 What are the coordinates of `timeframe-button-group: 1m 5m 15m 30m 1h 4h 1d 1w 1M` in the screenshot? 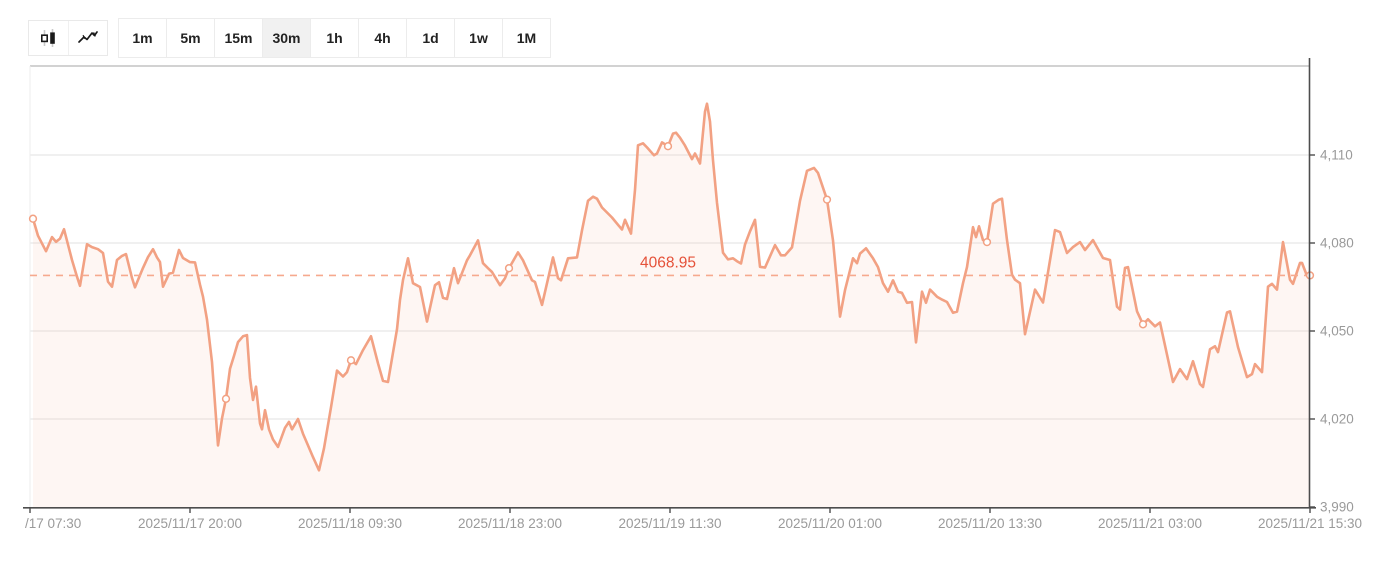 It's located at (334, 38).